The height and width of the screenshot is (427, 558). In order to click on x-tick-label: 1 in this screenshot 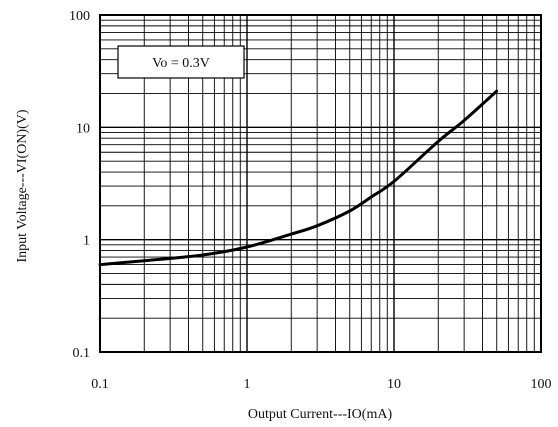, I will do `click(247, 384)`.